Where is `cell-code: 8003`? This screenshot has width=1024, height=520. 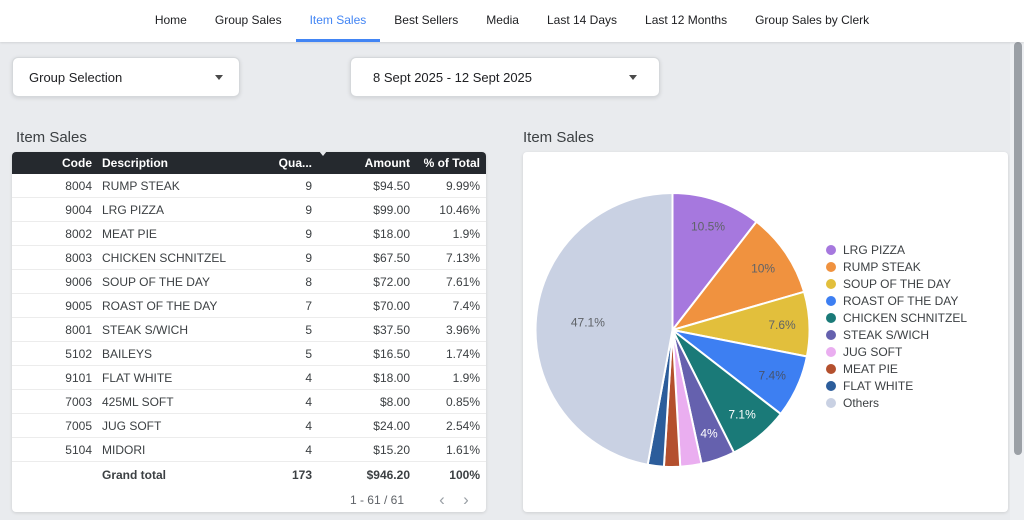 cell-code: 8003 is located at coordinates (78, 257).